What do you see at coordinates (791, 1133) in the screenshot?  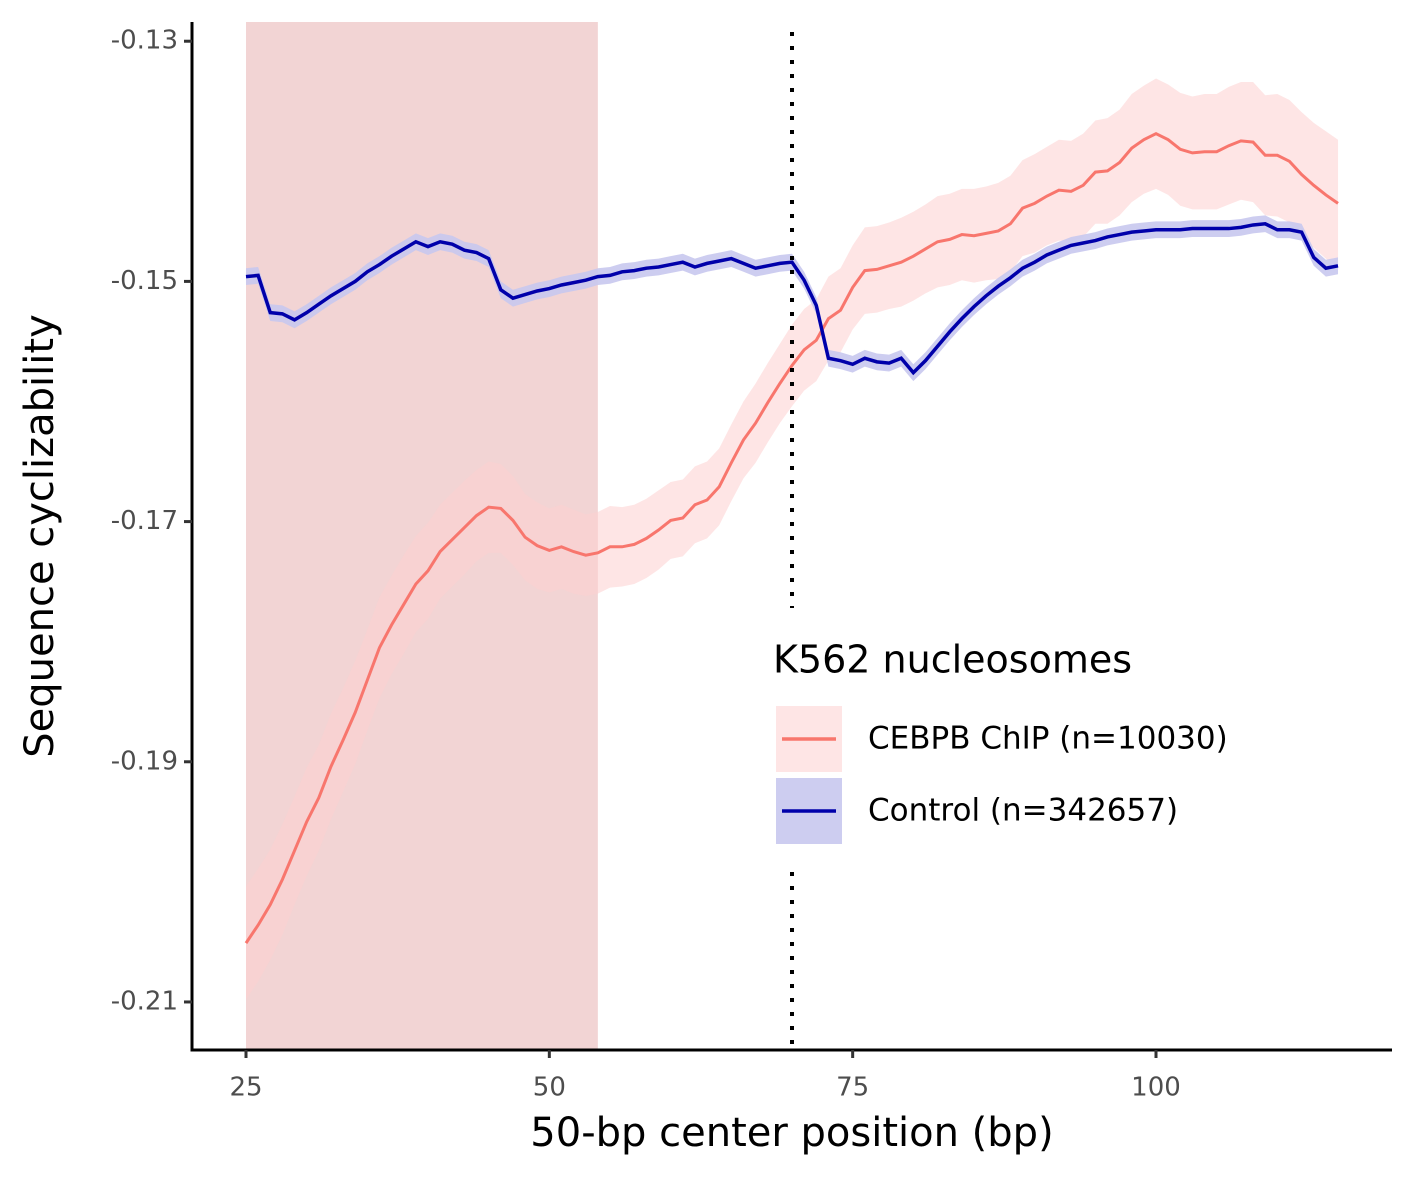 I see `x-axis-title: 50-bp center position (bp)` at bounding box center [791, 1133].